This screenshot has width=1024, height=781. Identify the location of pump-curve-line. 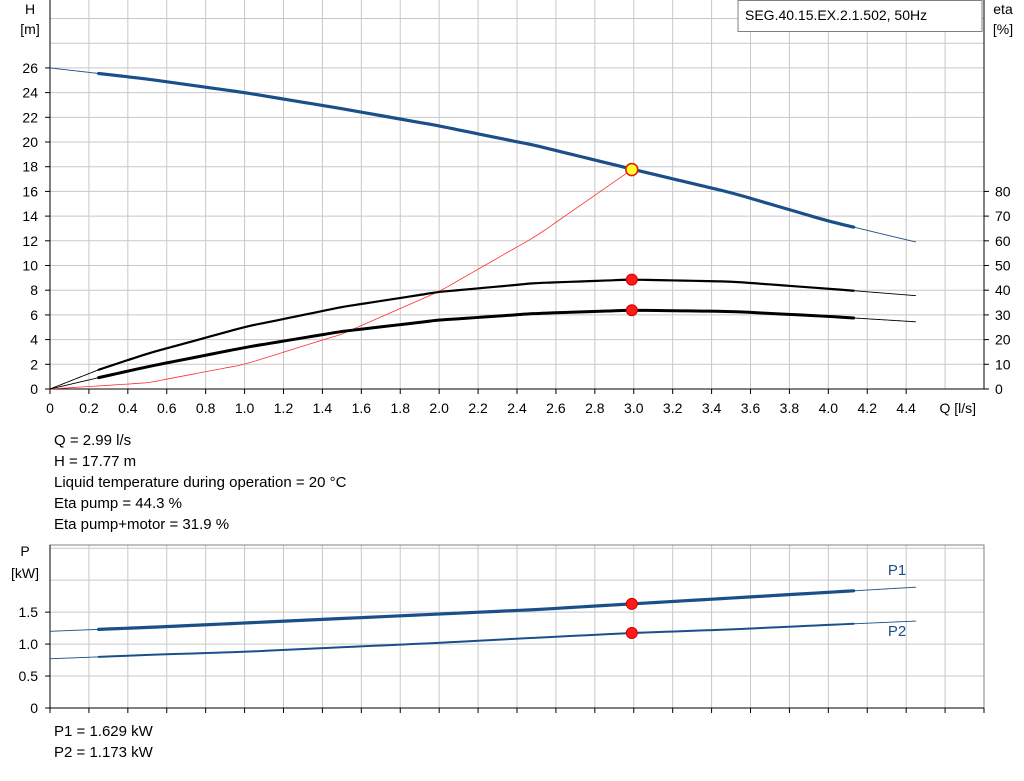
(476, 150).